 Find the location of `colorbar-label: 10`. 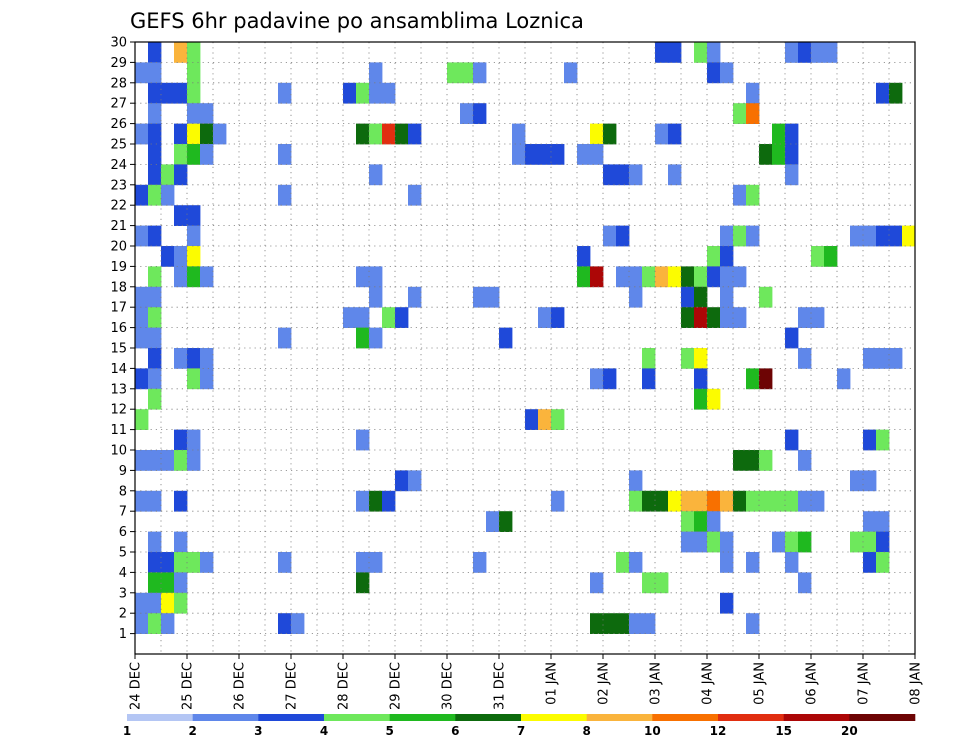

colorbar-label: 10 is located at coordinates (652, 731).